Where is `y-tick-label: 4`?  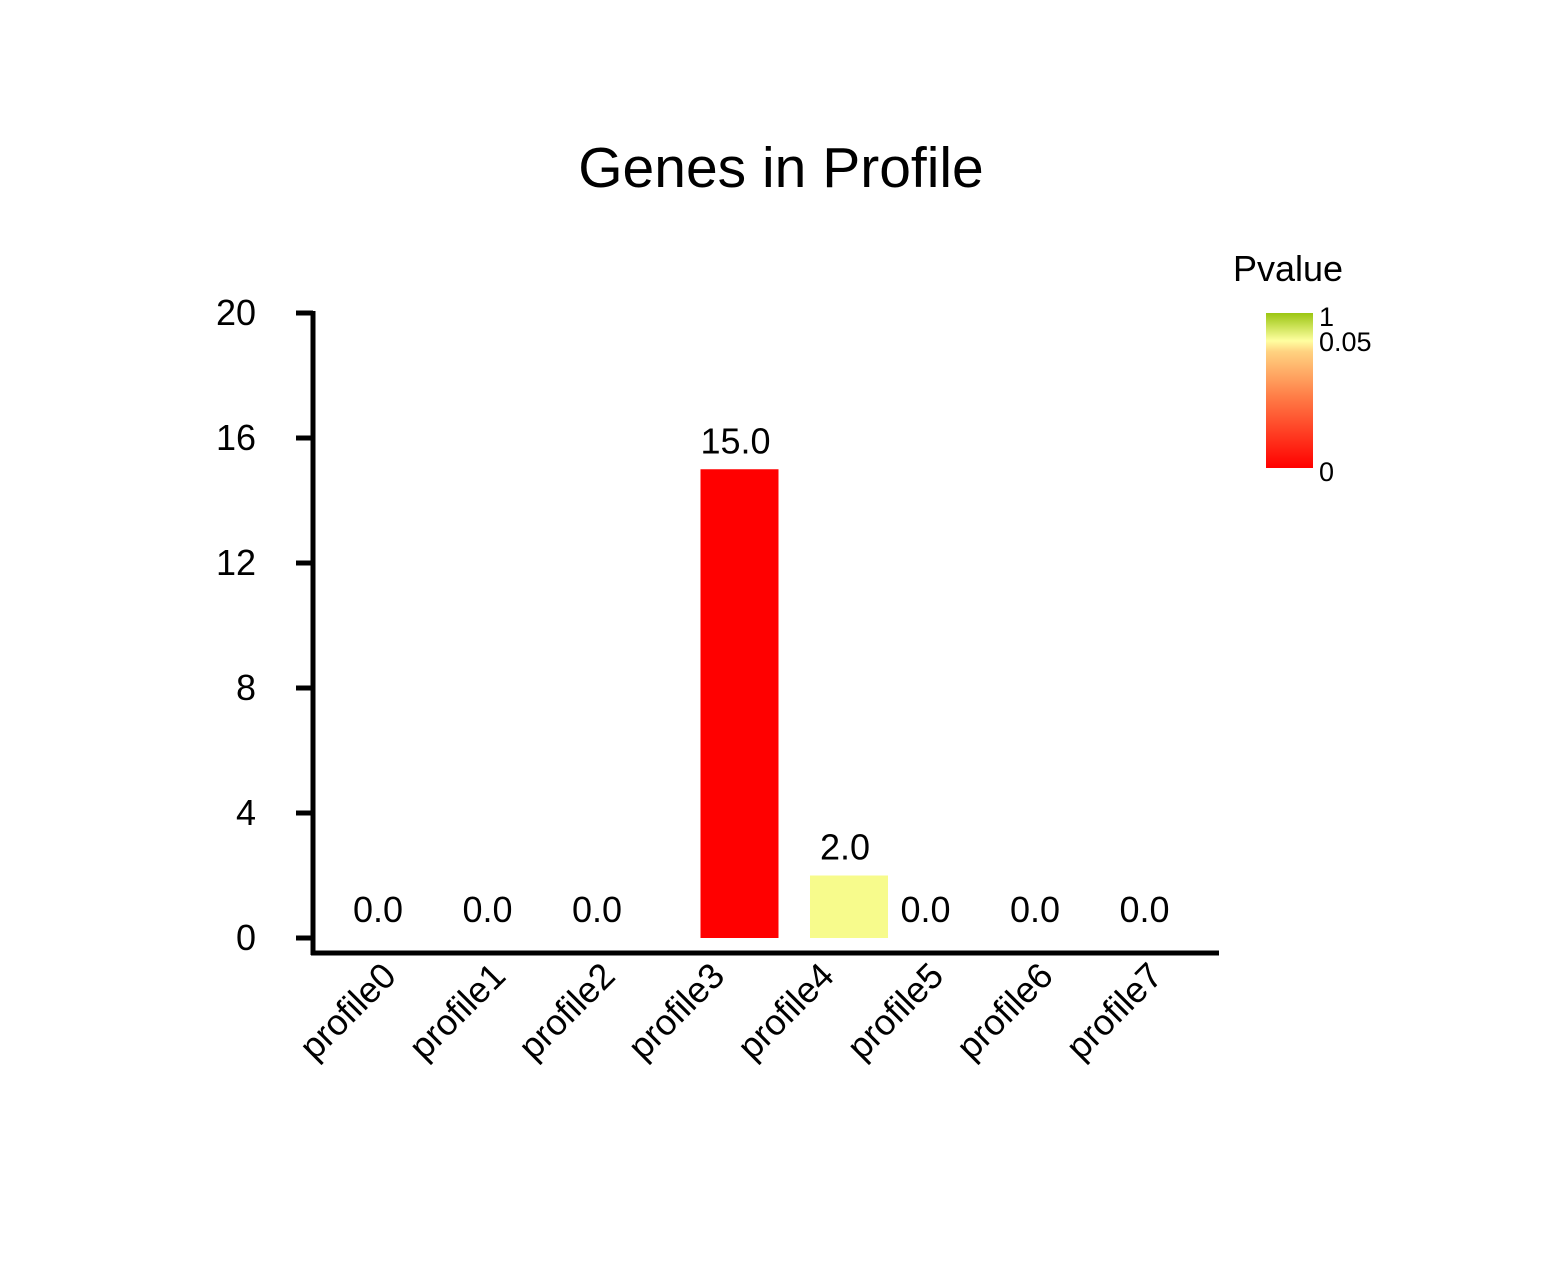 y-tick-label: 4 is located at coordinates (246, 812).